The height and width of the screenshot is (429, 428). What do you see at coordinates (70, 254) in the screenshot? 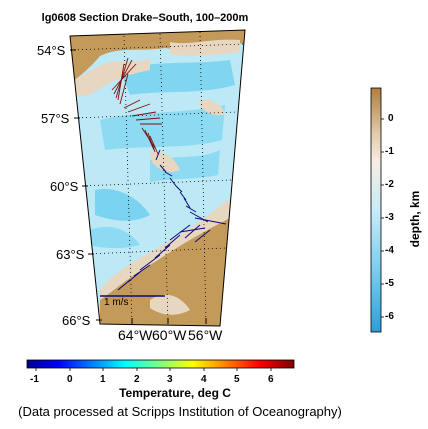
I see `lat-label: 63°S` at bounding box center [70, 254].